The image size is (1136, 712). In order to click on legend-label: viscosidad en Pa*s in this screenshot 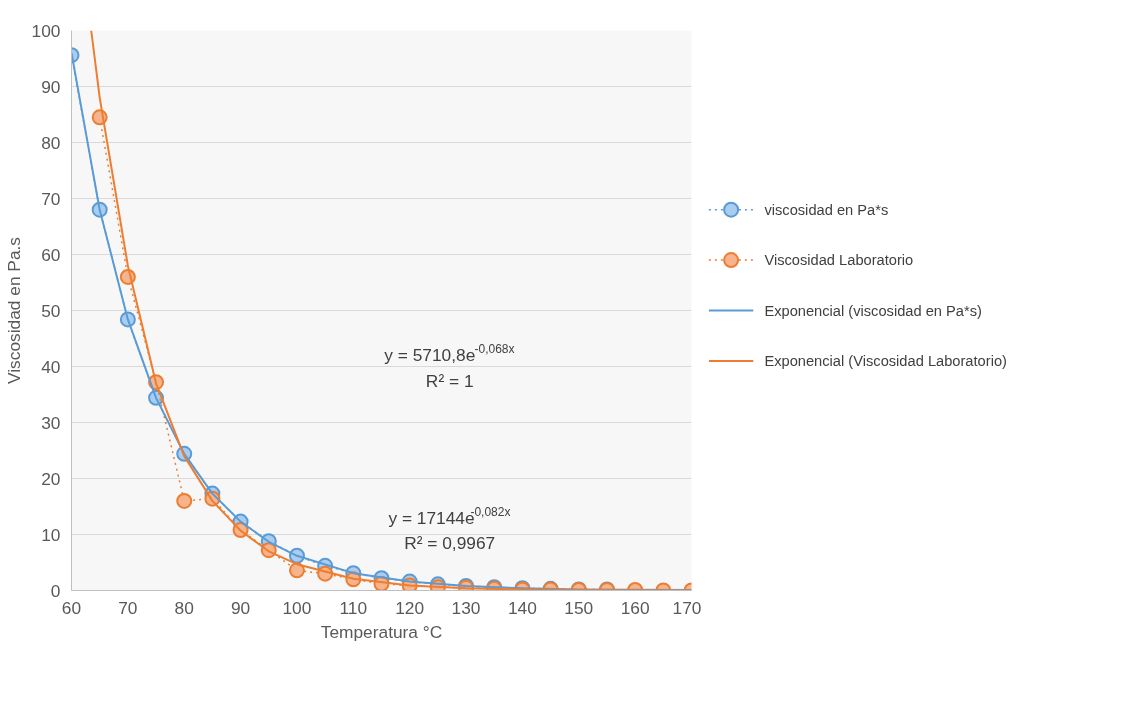, I will do `click(826, 209)`.